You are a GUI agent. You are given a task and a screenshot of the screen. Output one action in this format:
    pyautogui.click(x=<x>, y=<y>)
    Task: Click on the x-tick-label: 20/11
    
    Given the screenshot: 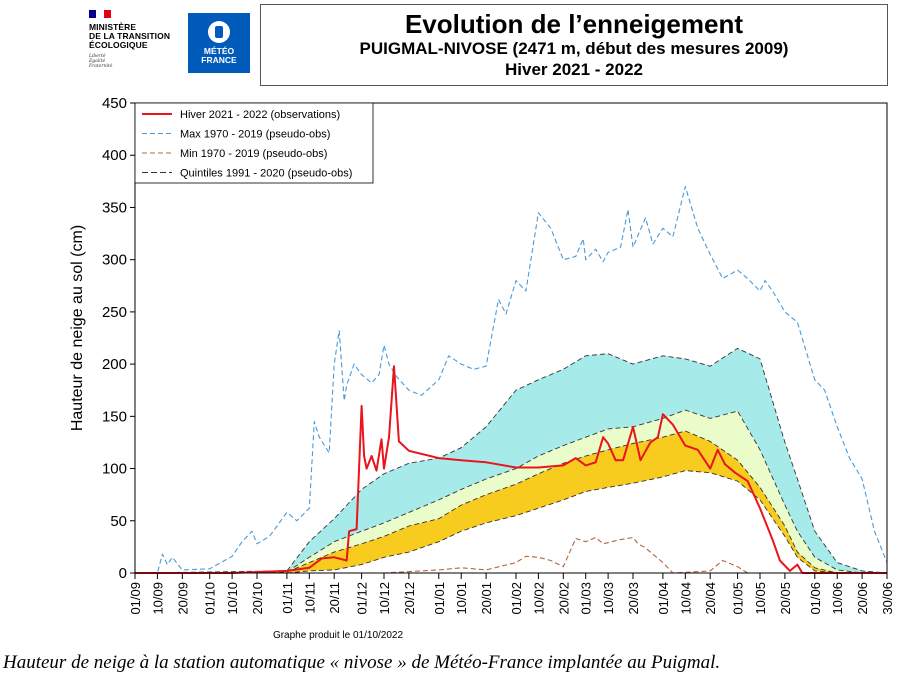 What is the action you would take?
    pyautogui.click(x=334, y=598)
    